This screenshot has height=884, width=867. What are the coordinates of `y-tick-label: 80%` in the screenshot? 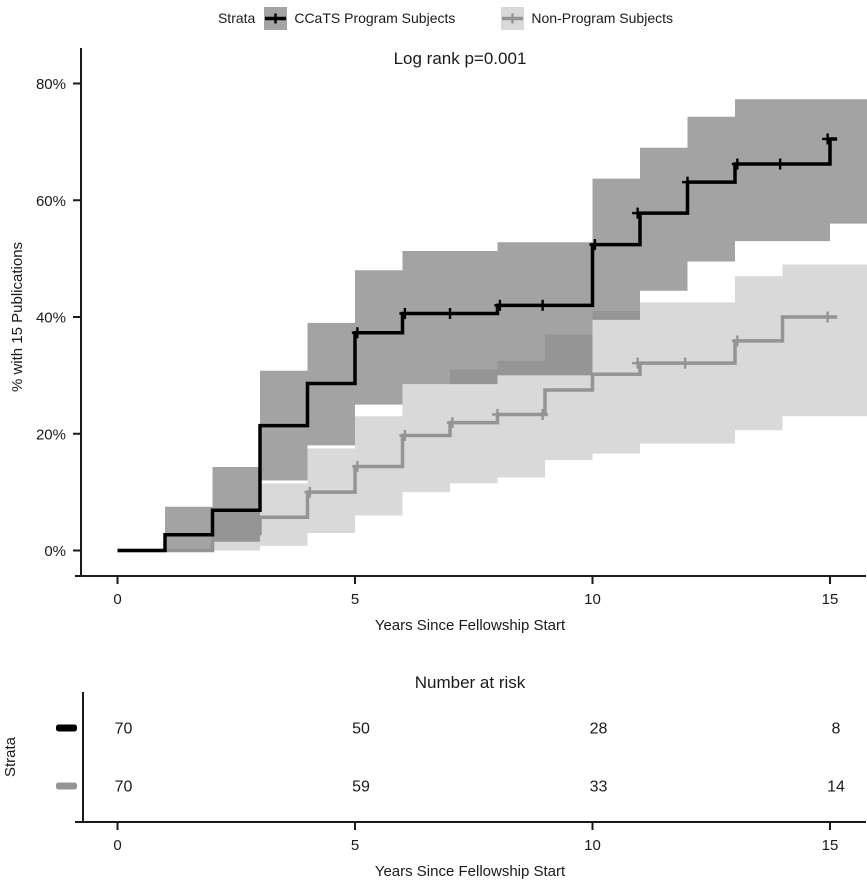 It's located at (51, 84).